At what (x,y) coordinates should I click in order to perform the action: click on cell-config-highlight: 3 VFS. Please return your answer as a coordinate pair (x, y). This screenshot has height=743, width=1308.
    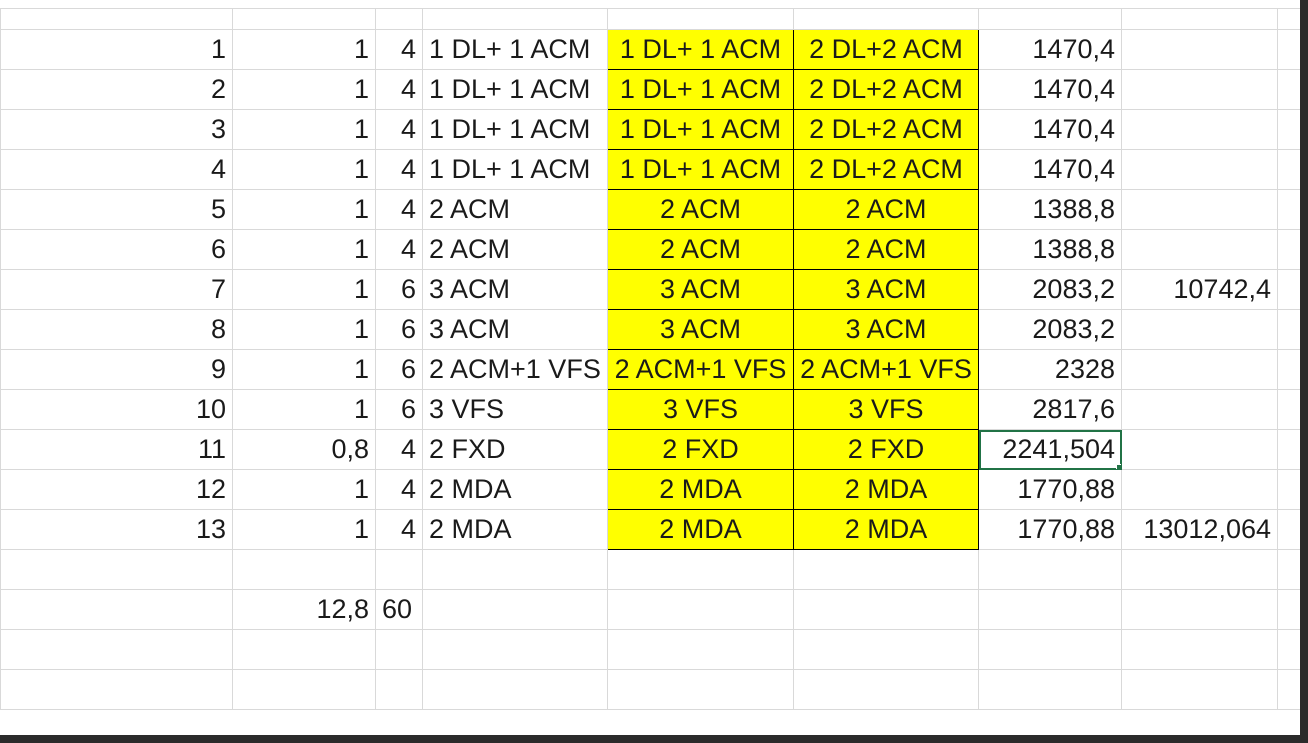
    Looking at the image, I should click on (700, 409).